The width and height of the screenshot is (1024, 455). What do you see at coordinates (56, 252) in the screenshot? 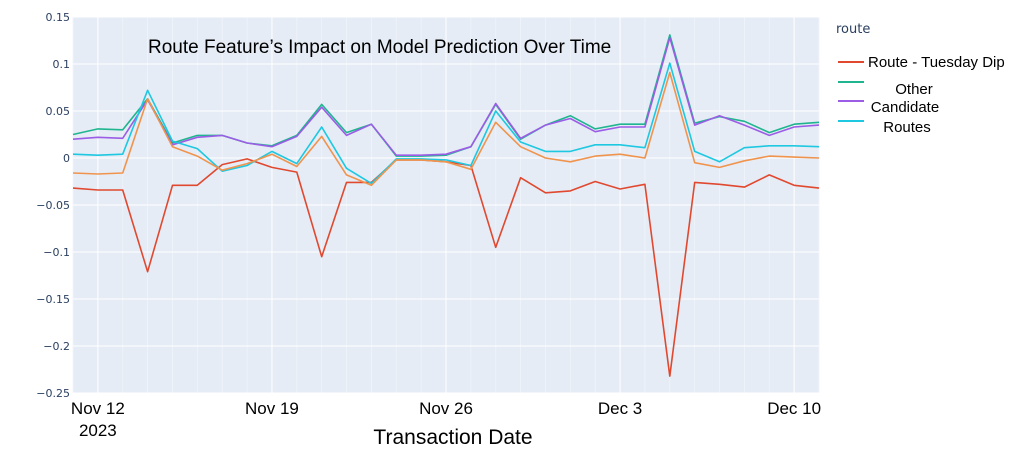
I see `y-tick-label: −0.1` at bounding box center [56, 252].